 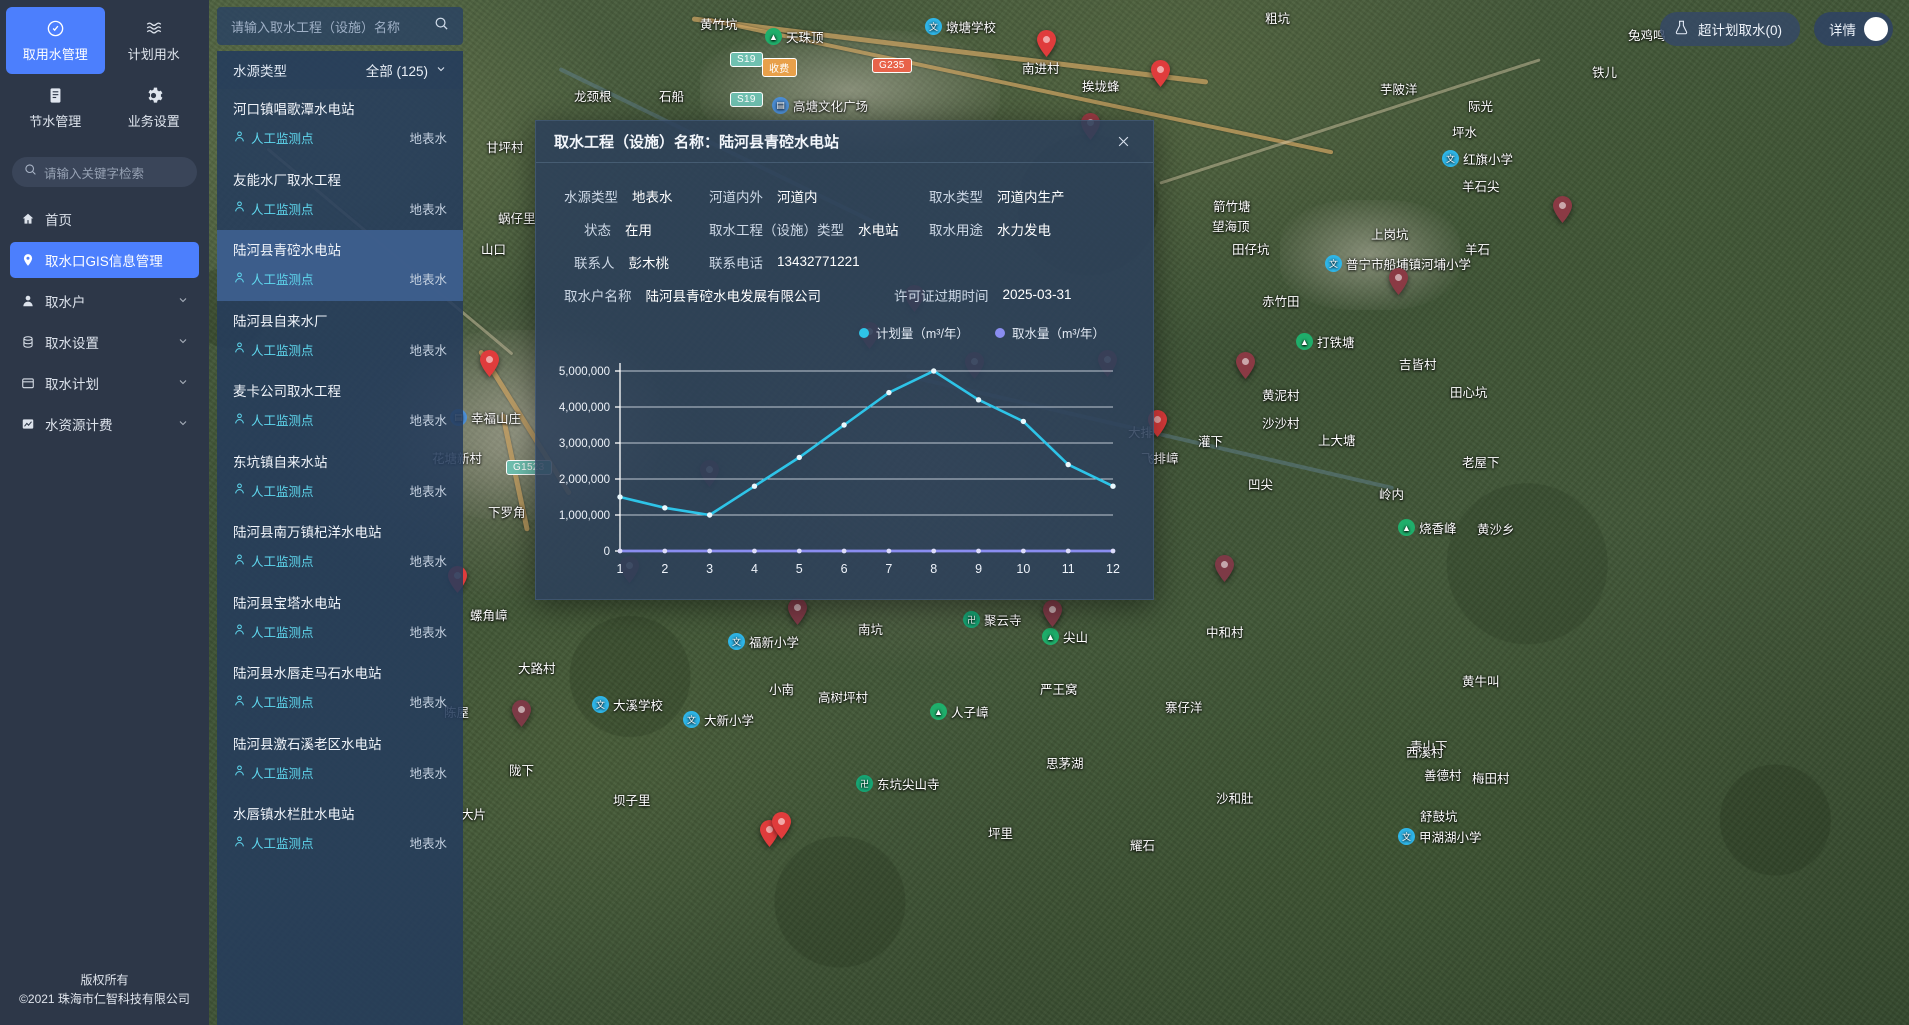 What do you see at coordinates (340, 265) in the screenshot?
I see `facility-list-item: 陆河县青硿水电站 人工监测点 地表水` at bounding box center [340, 265].